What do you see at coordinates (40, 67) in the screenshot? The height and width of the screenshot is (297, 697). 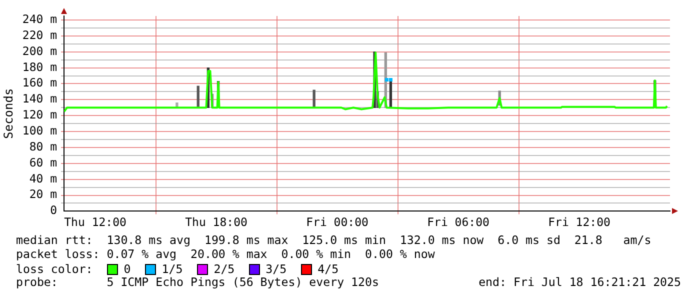 I see `y-tick-label: 180 m` at bounding box center [40, 67].